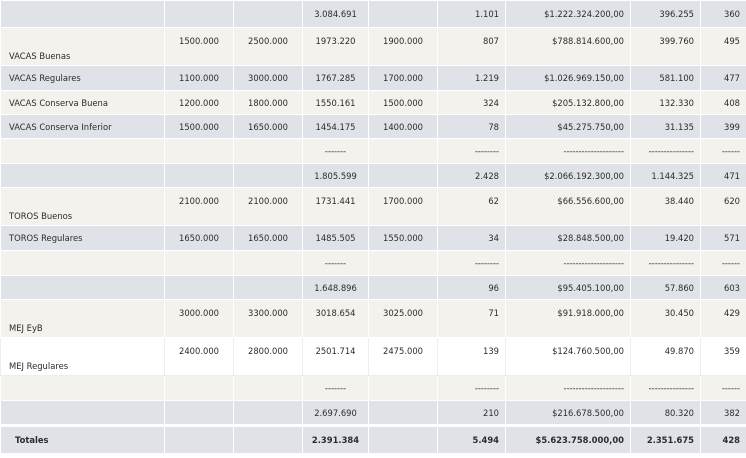 The height and width of the screenshot is (458, 746). Describe the element at coordinates (665, 102) in the screenshot. I see `kilos-cell: 132.330` at that location.